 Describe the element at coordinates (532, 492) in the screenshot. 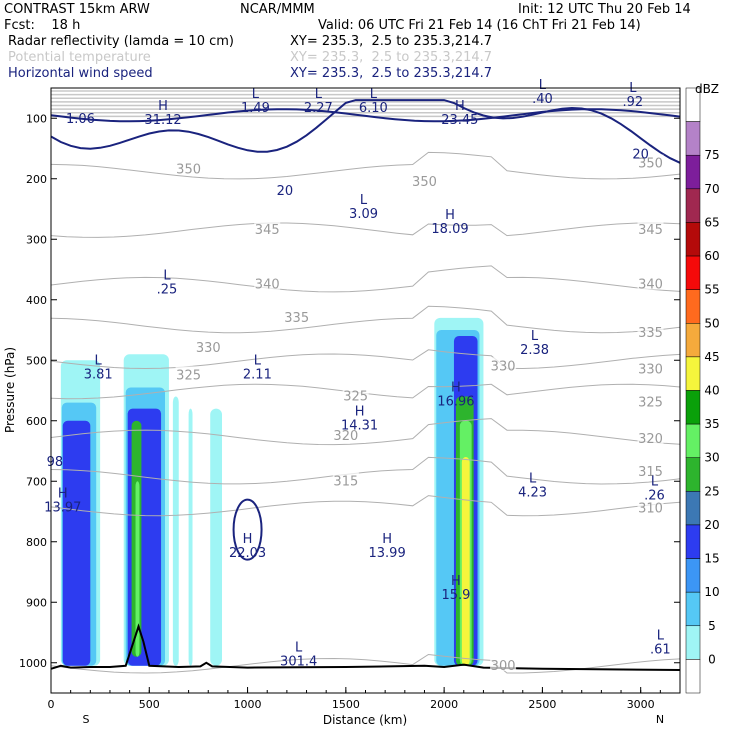

I see `extremum-value: 4.23` at that location.